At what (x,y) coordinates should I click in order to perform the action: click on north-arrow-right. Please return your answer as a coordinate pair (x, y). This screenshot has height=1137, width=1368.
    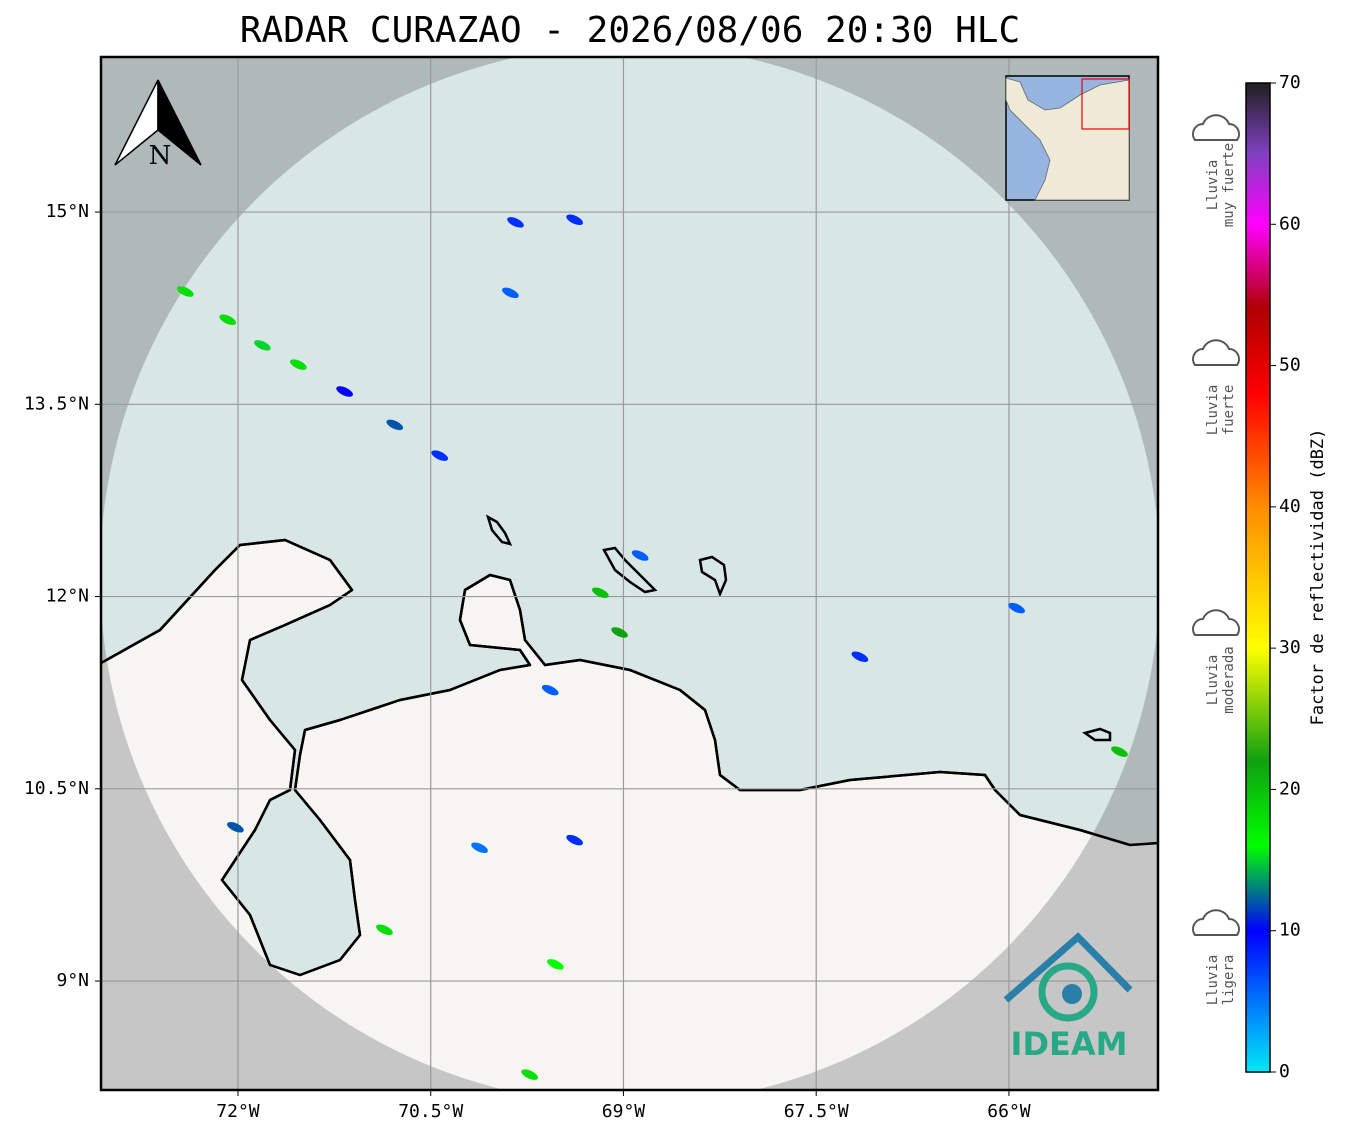
    Looking at the image, I should click on (179, 122).